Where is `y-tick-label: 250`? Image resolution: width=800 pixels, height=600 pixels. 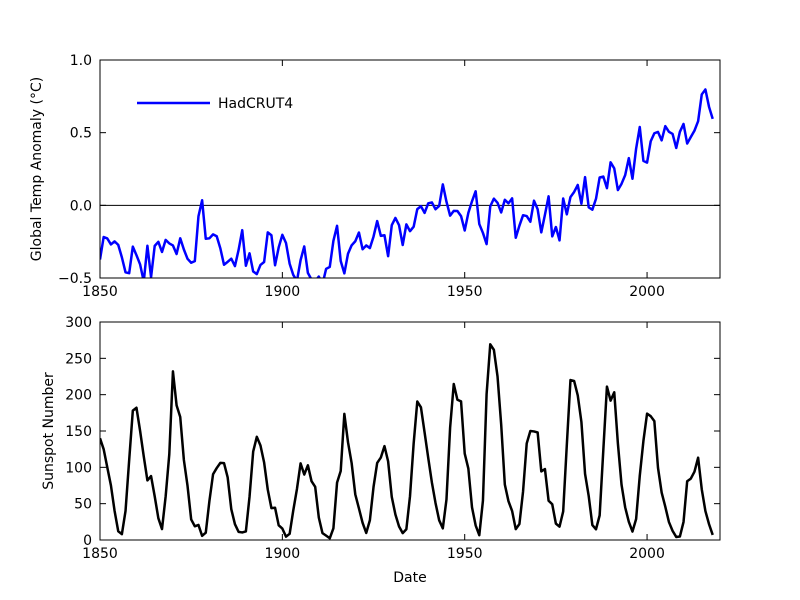 y-tick-label: 250 is located at coordinates (78, 359).